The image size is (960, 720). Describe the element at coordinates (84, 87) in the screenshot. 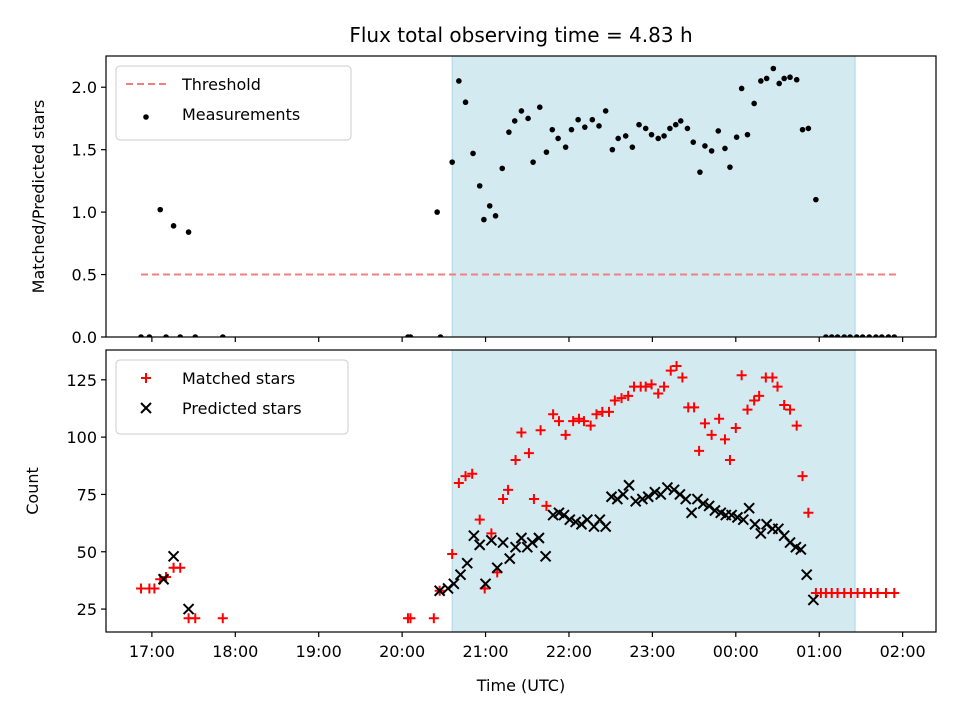

I see `top-ytick-label: 2.0` at that location.